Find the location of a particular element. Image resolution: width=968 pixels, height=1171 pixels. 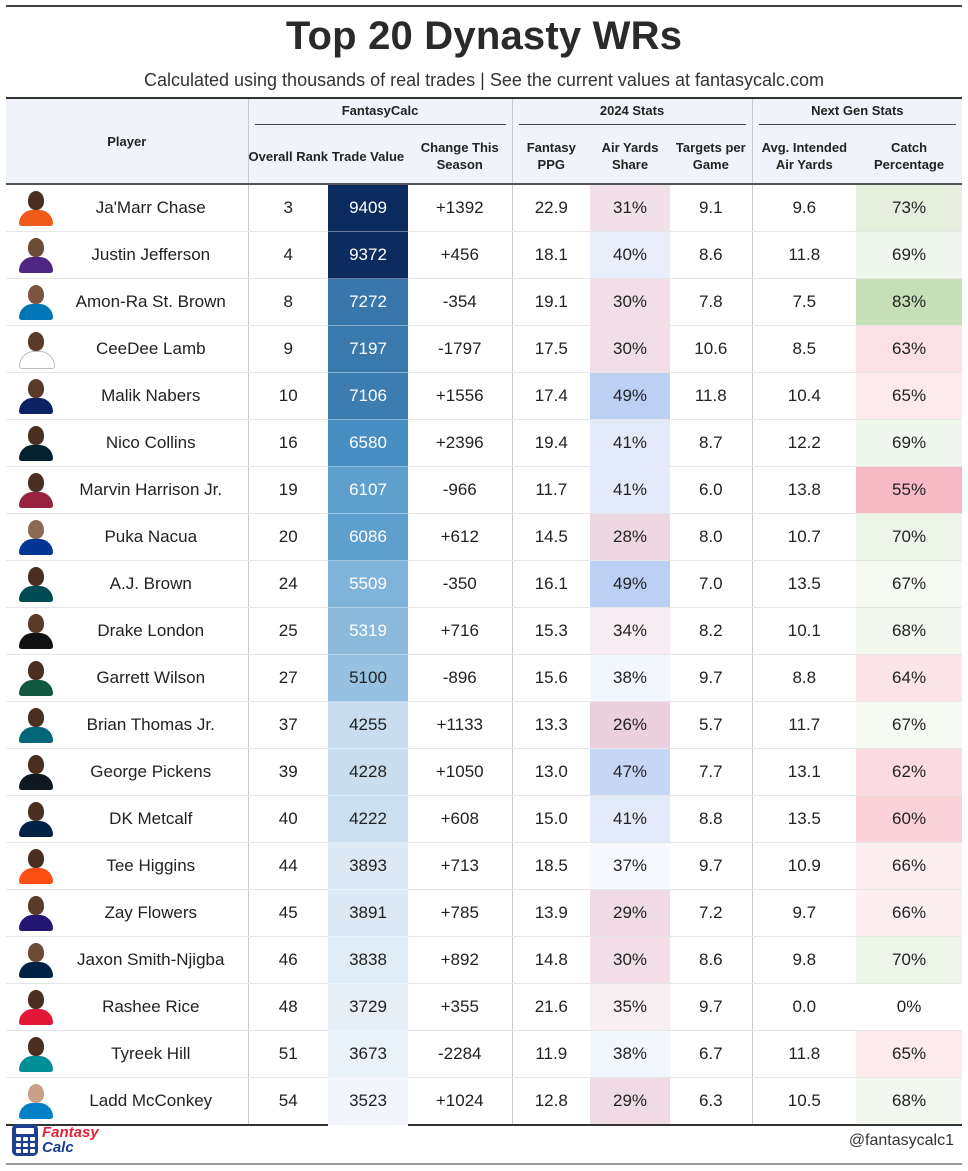

cell-rank: 44 is located at coordinates (287, 866).